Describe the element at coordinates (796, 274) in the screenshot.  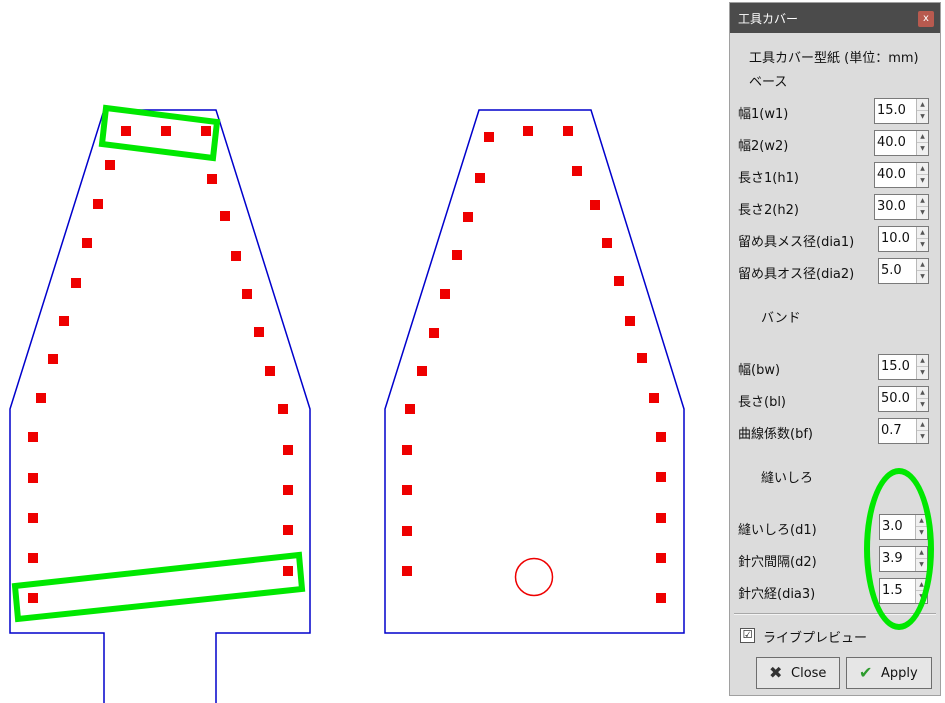
I see `field-label: 留め具オス径(dia2)` at that location.